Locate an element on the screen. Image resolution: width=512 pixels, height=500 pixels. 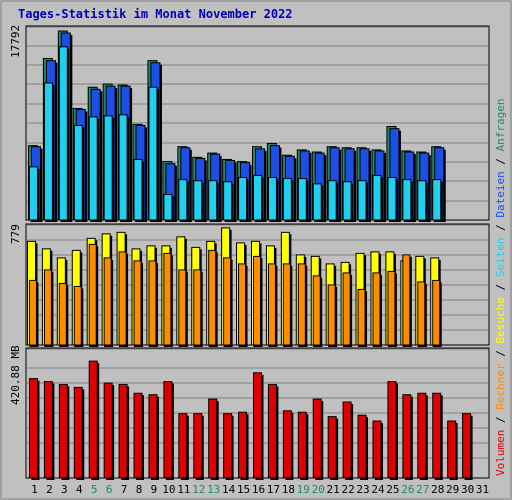
legend-item: Seiten is located at coordinates (500, 258).